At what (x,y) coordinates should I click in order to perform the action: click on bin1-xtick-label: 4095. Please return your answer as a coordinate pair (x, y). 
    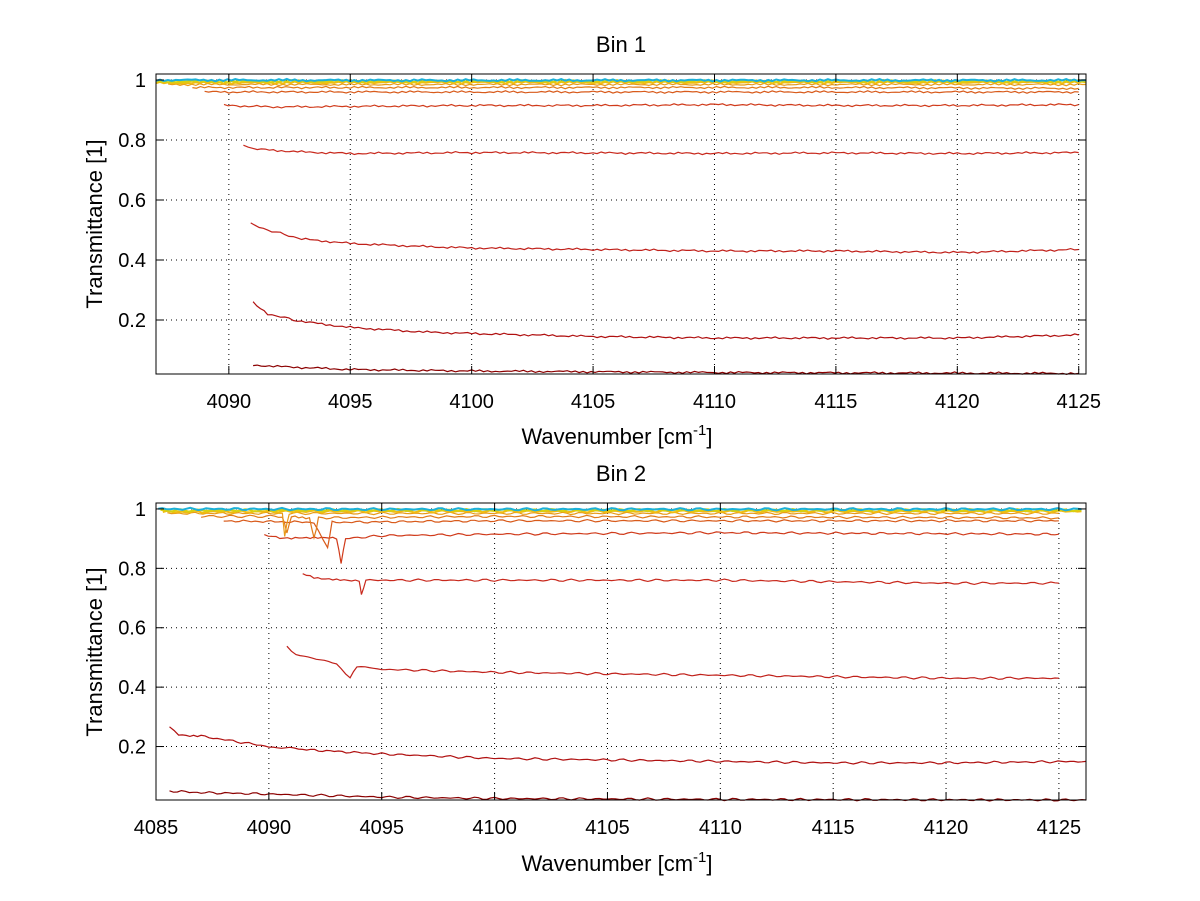
    Looking at the image, I should click on (350, 402).